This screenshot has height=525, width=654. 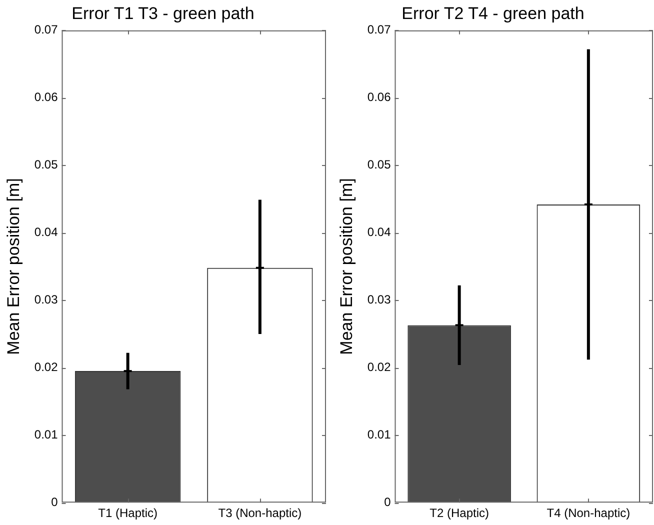 What do you see at coordinates (128, 513) in the screenshot?
I see `x-tick-label: T1 (Haptic)` at bounding box center [128, 513].